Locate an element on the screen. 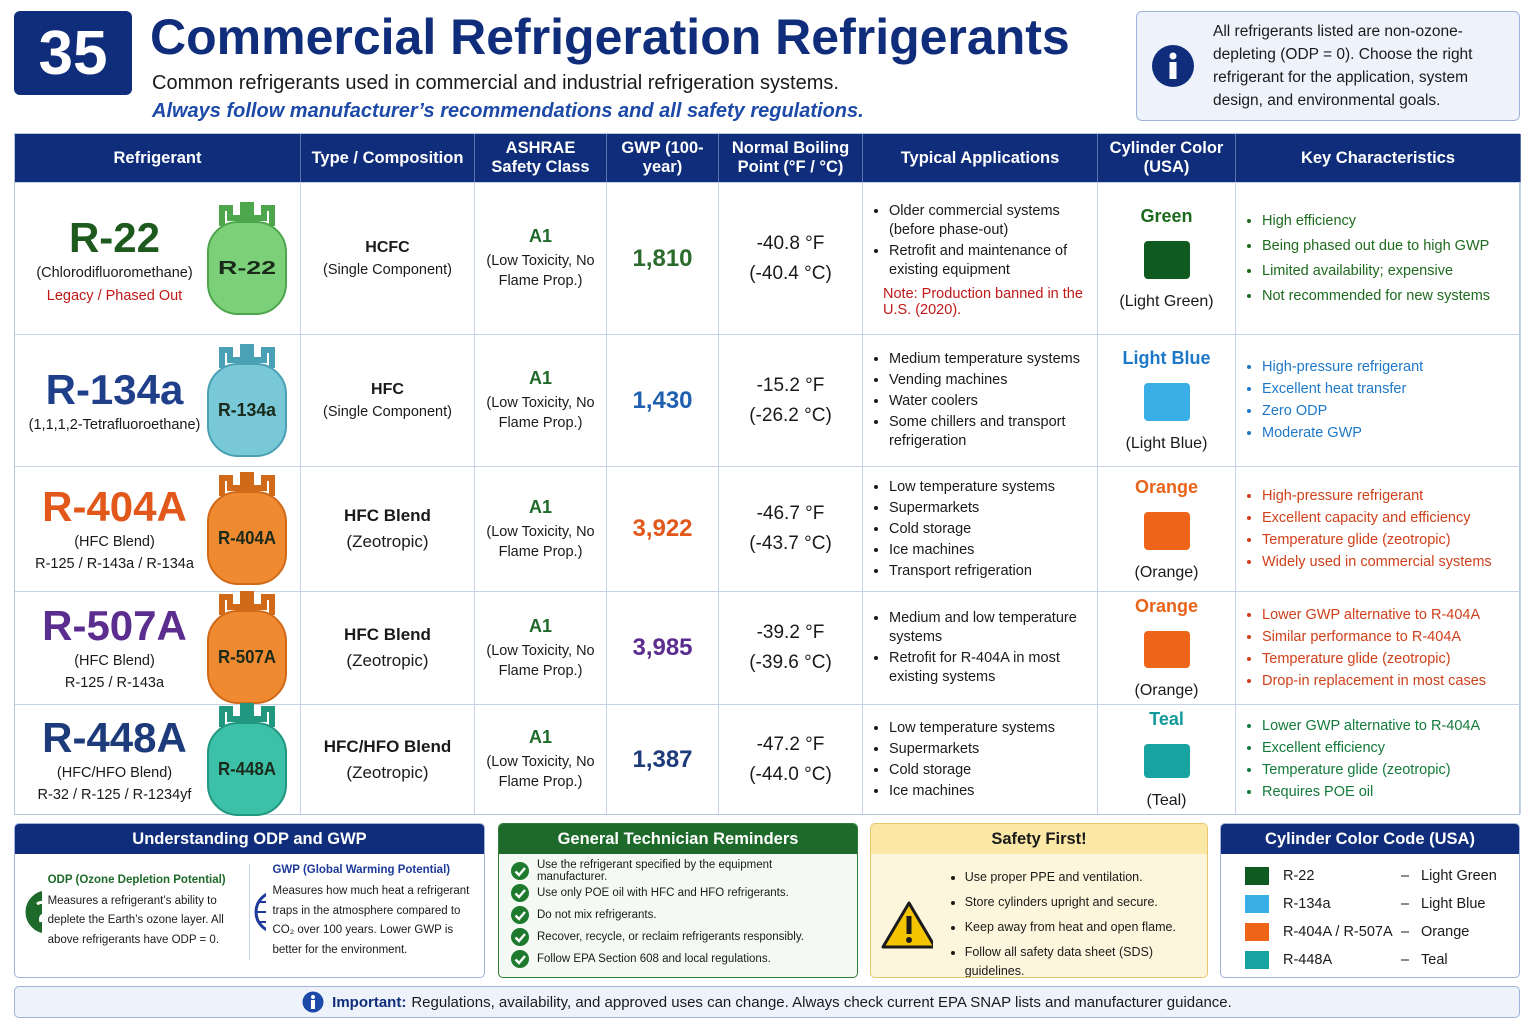 The width and height of the screenshot is (1536, 1024). safety-item: Use proper PPE and ventilation. is located at coordinates (1081, 877).